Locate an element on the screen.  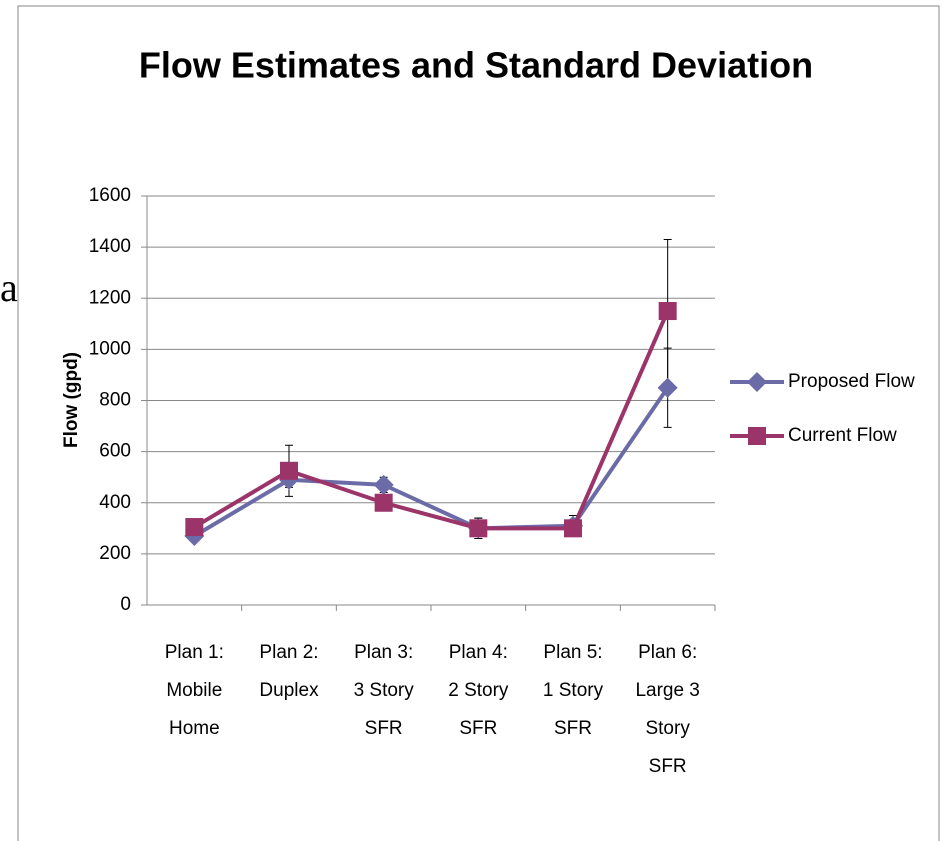
x-tick-label: Plan 4: 2 Story SFR is located at coordinates (478, 690).